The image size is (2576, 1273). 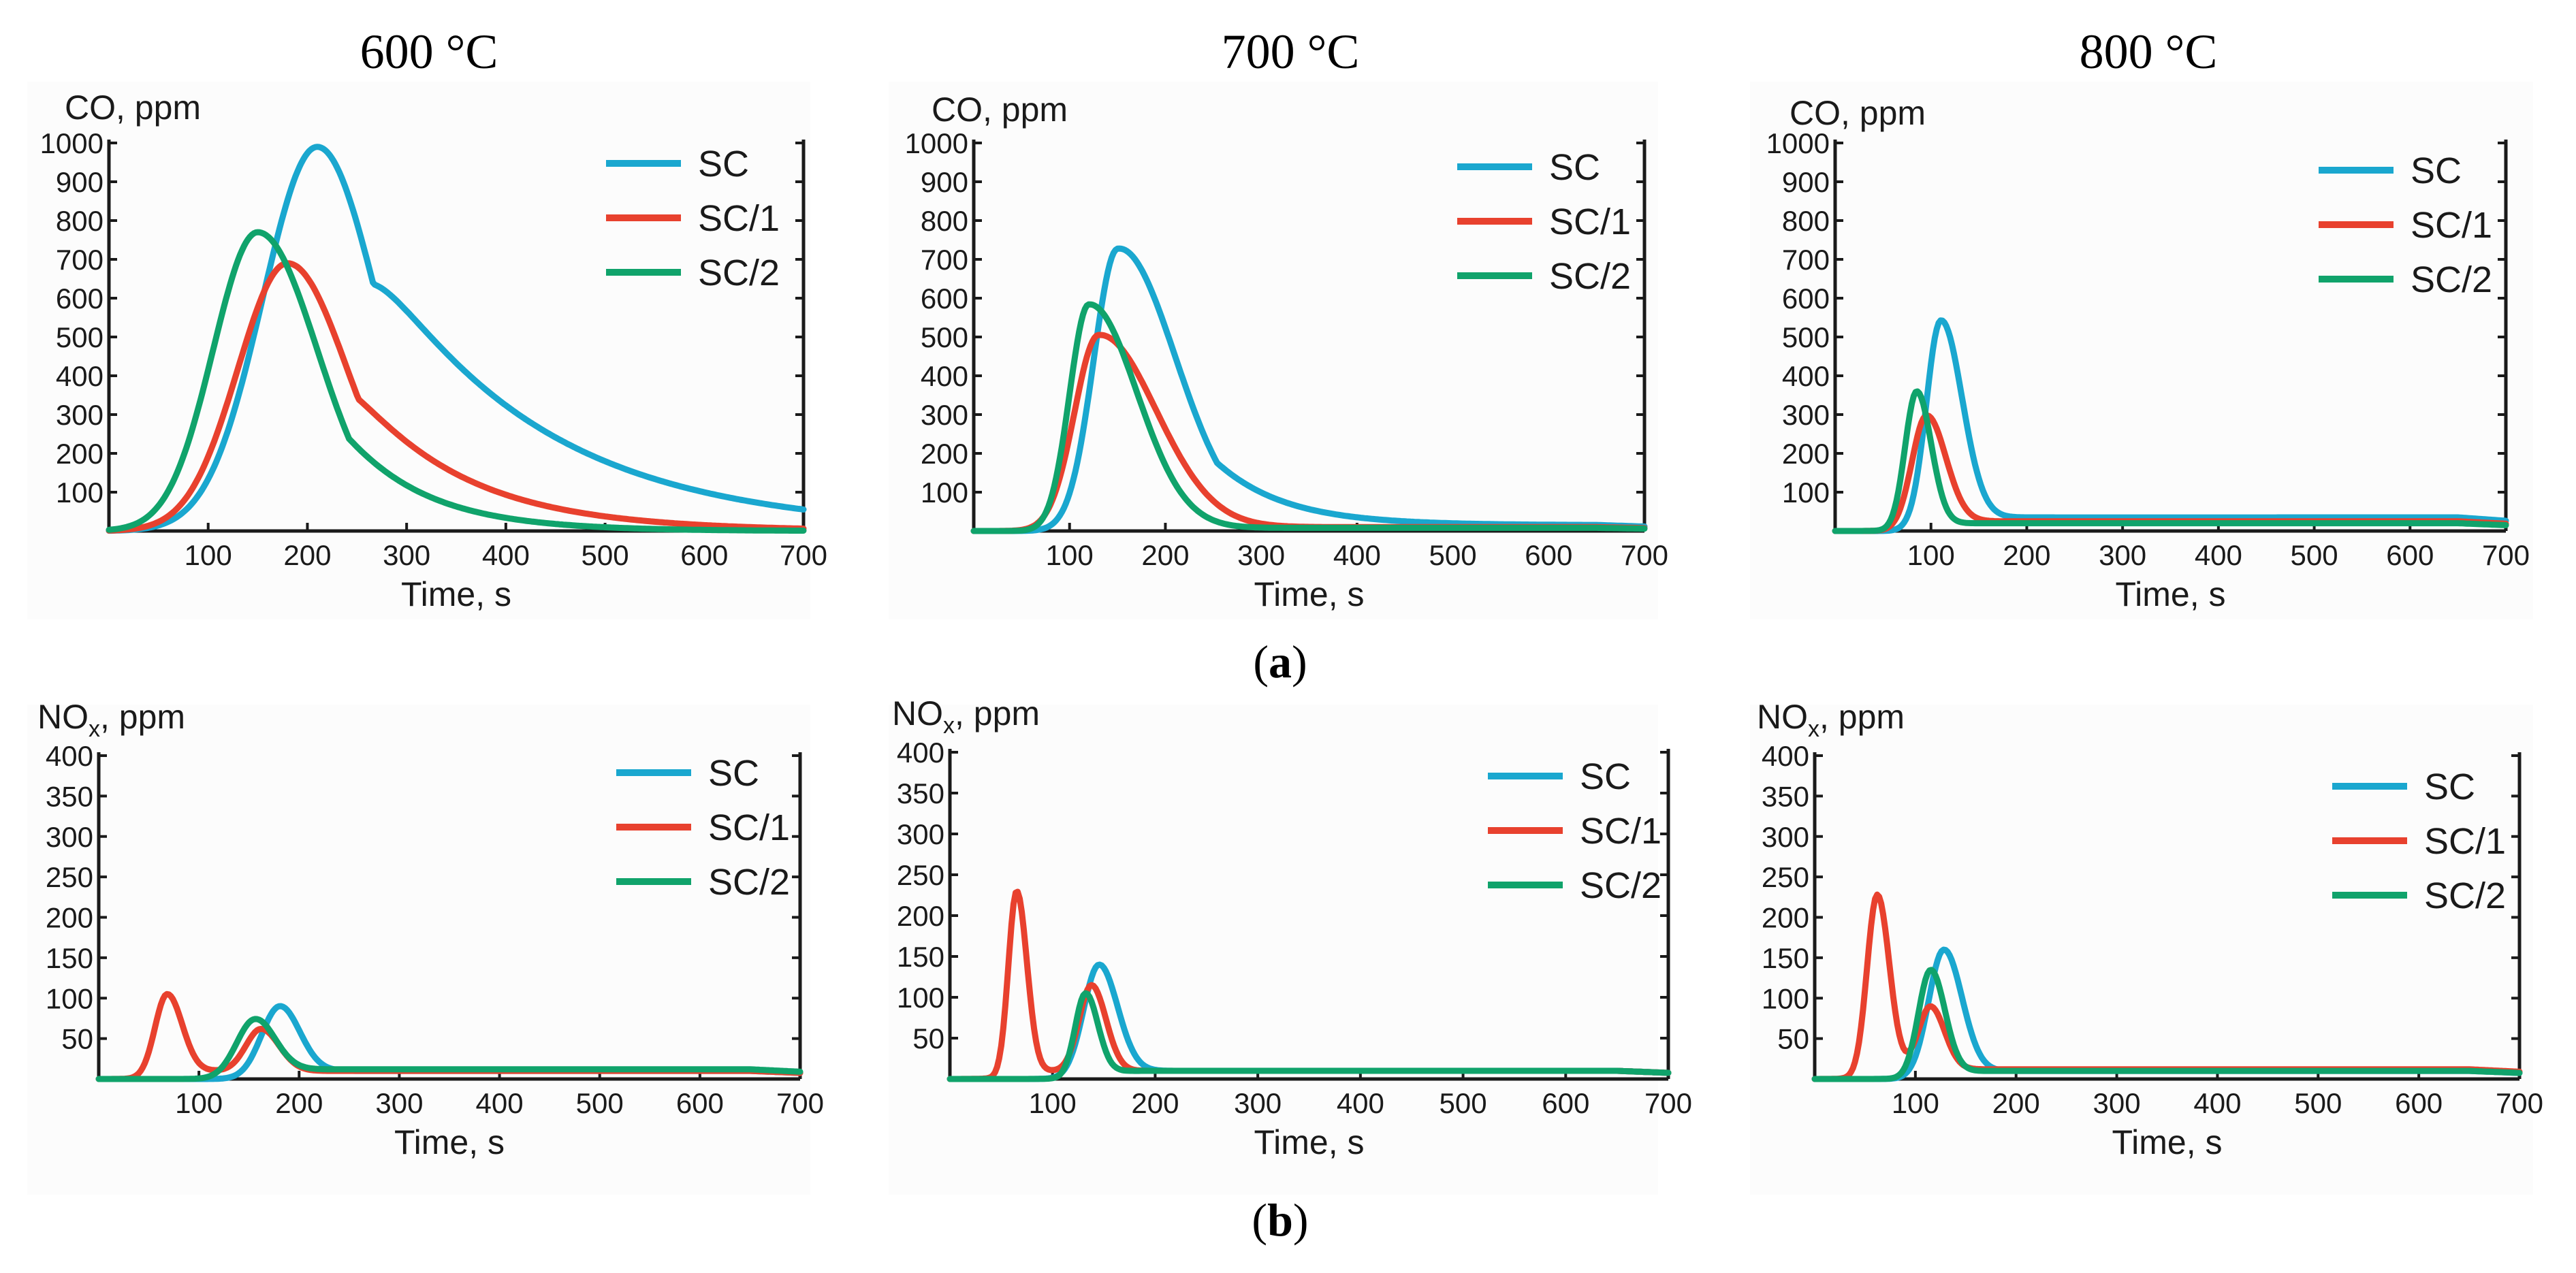 What do you see at coordinates (1280, 1220) in the screenshot?
I see `row-label-b: (b)` at bounding box center [1280, 1220].